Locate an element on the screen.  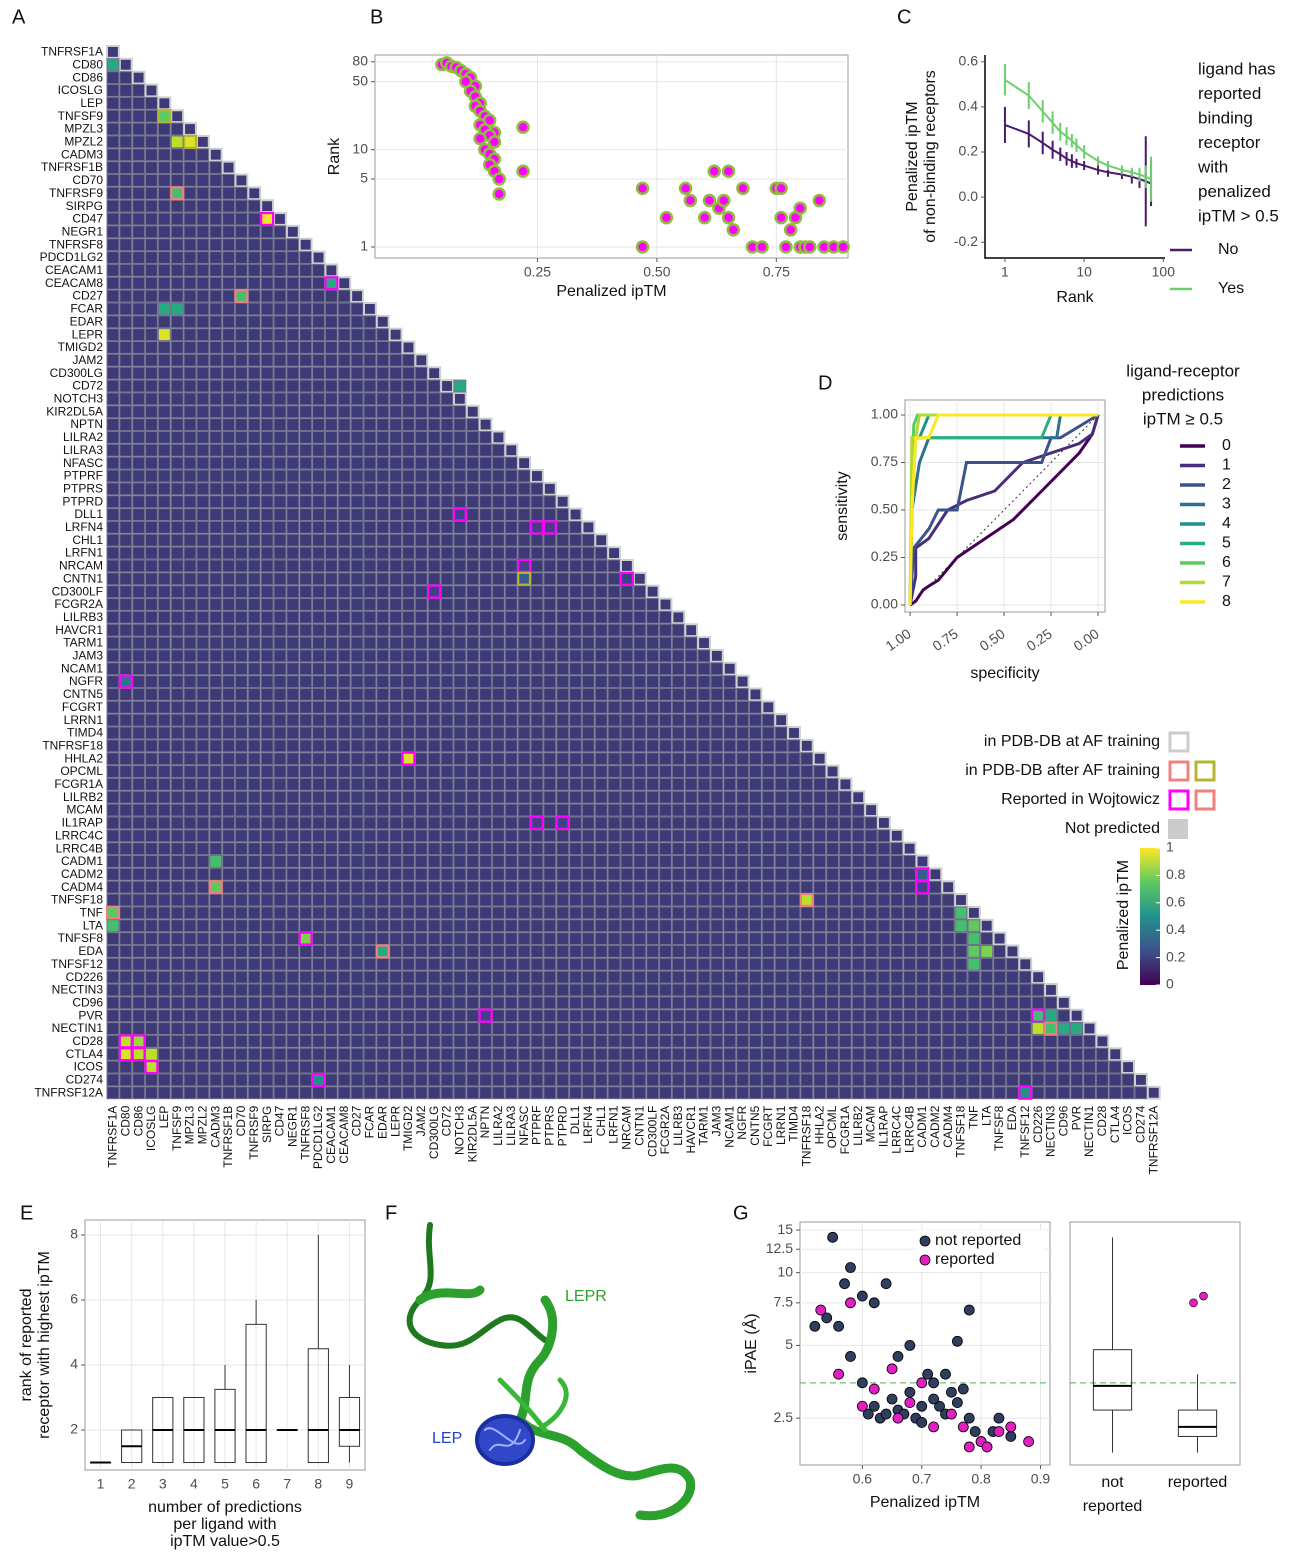
colorbar-tick-label: 0.4 is located at coordinates (1176, 929).